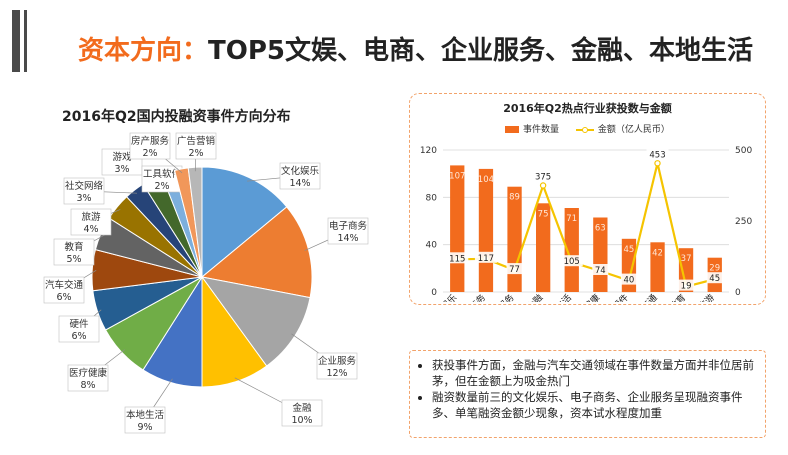 This screenshot has width=788, height=455. Describe the element at coordinates (176, 117) in the screenshot. I see `pie-chart-title: 2016年Q2国内投融资事件方向分布` at that location.